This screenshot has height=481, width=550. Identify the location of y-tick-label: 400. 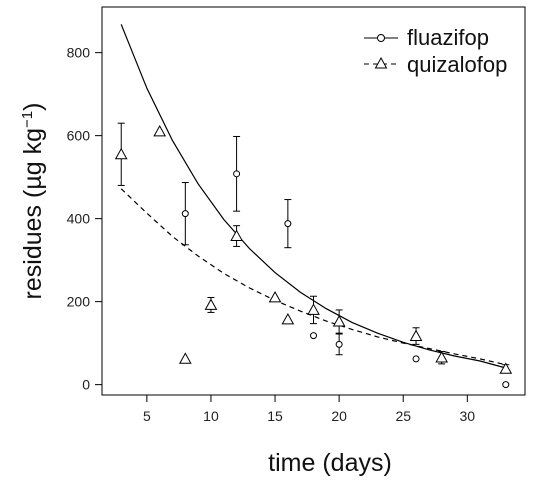
(79, 219).